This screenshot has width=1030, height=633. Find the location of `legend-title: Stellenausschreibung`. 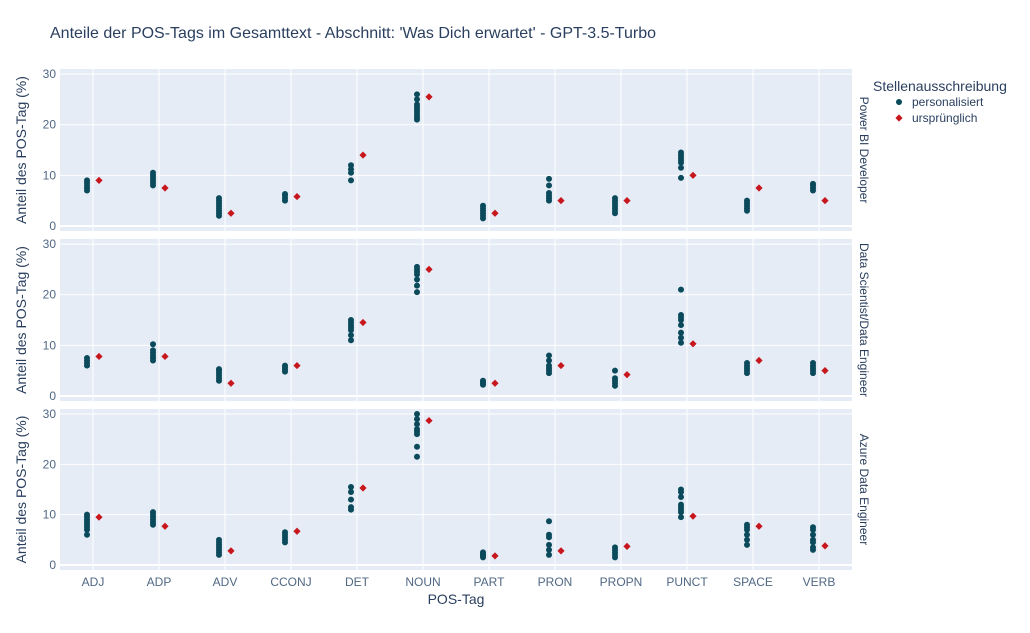

legend-title: Stellenausschreibung is located at coordinates (940, 86).